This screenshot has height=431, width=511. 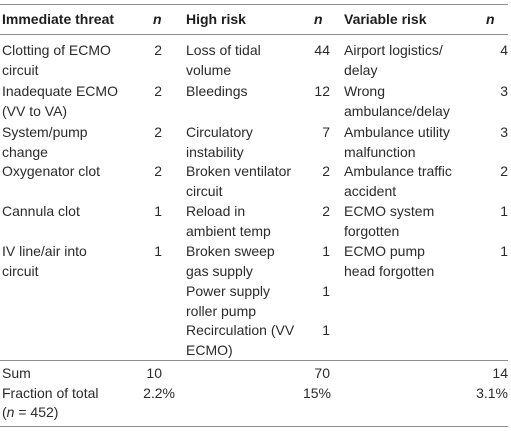 What do you see at coordinates (41, 211) in the screenshot?
I see `table-cell: Cannula clot` at bounding box center [41, 211].